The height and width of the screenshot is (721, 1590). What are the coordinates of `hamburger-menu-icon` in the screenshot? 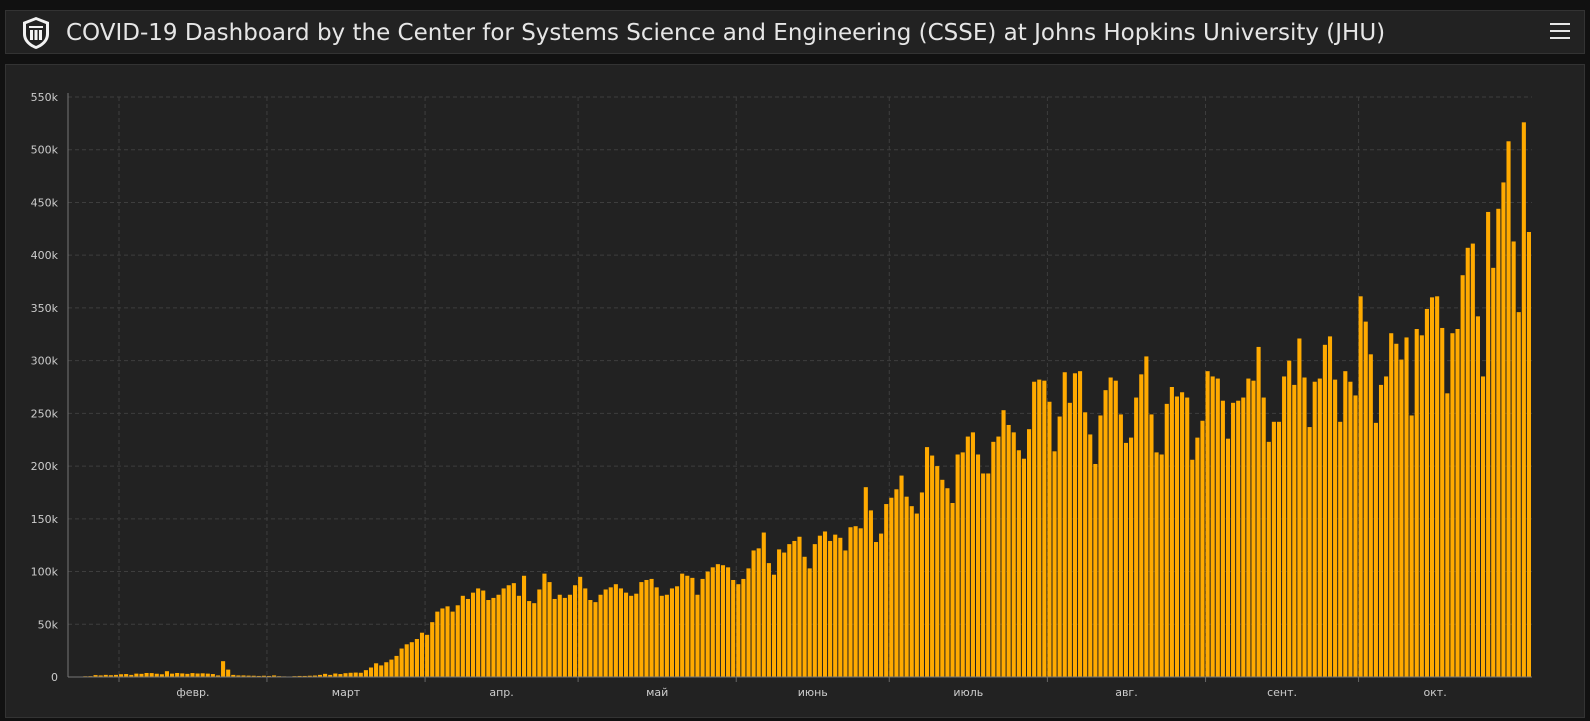 It's located at (1560, 32).